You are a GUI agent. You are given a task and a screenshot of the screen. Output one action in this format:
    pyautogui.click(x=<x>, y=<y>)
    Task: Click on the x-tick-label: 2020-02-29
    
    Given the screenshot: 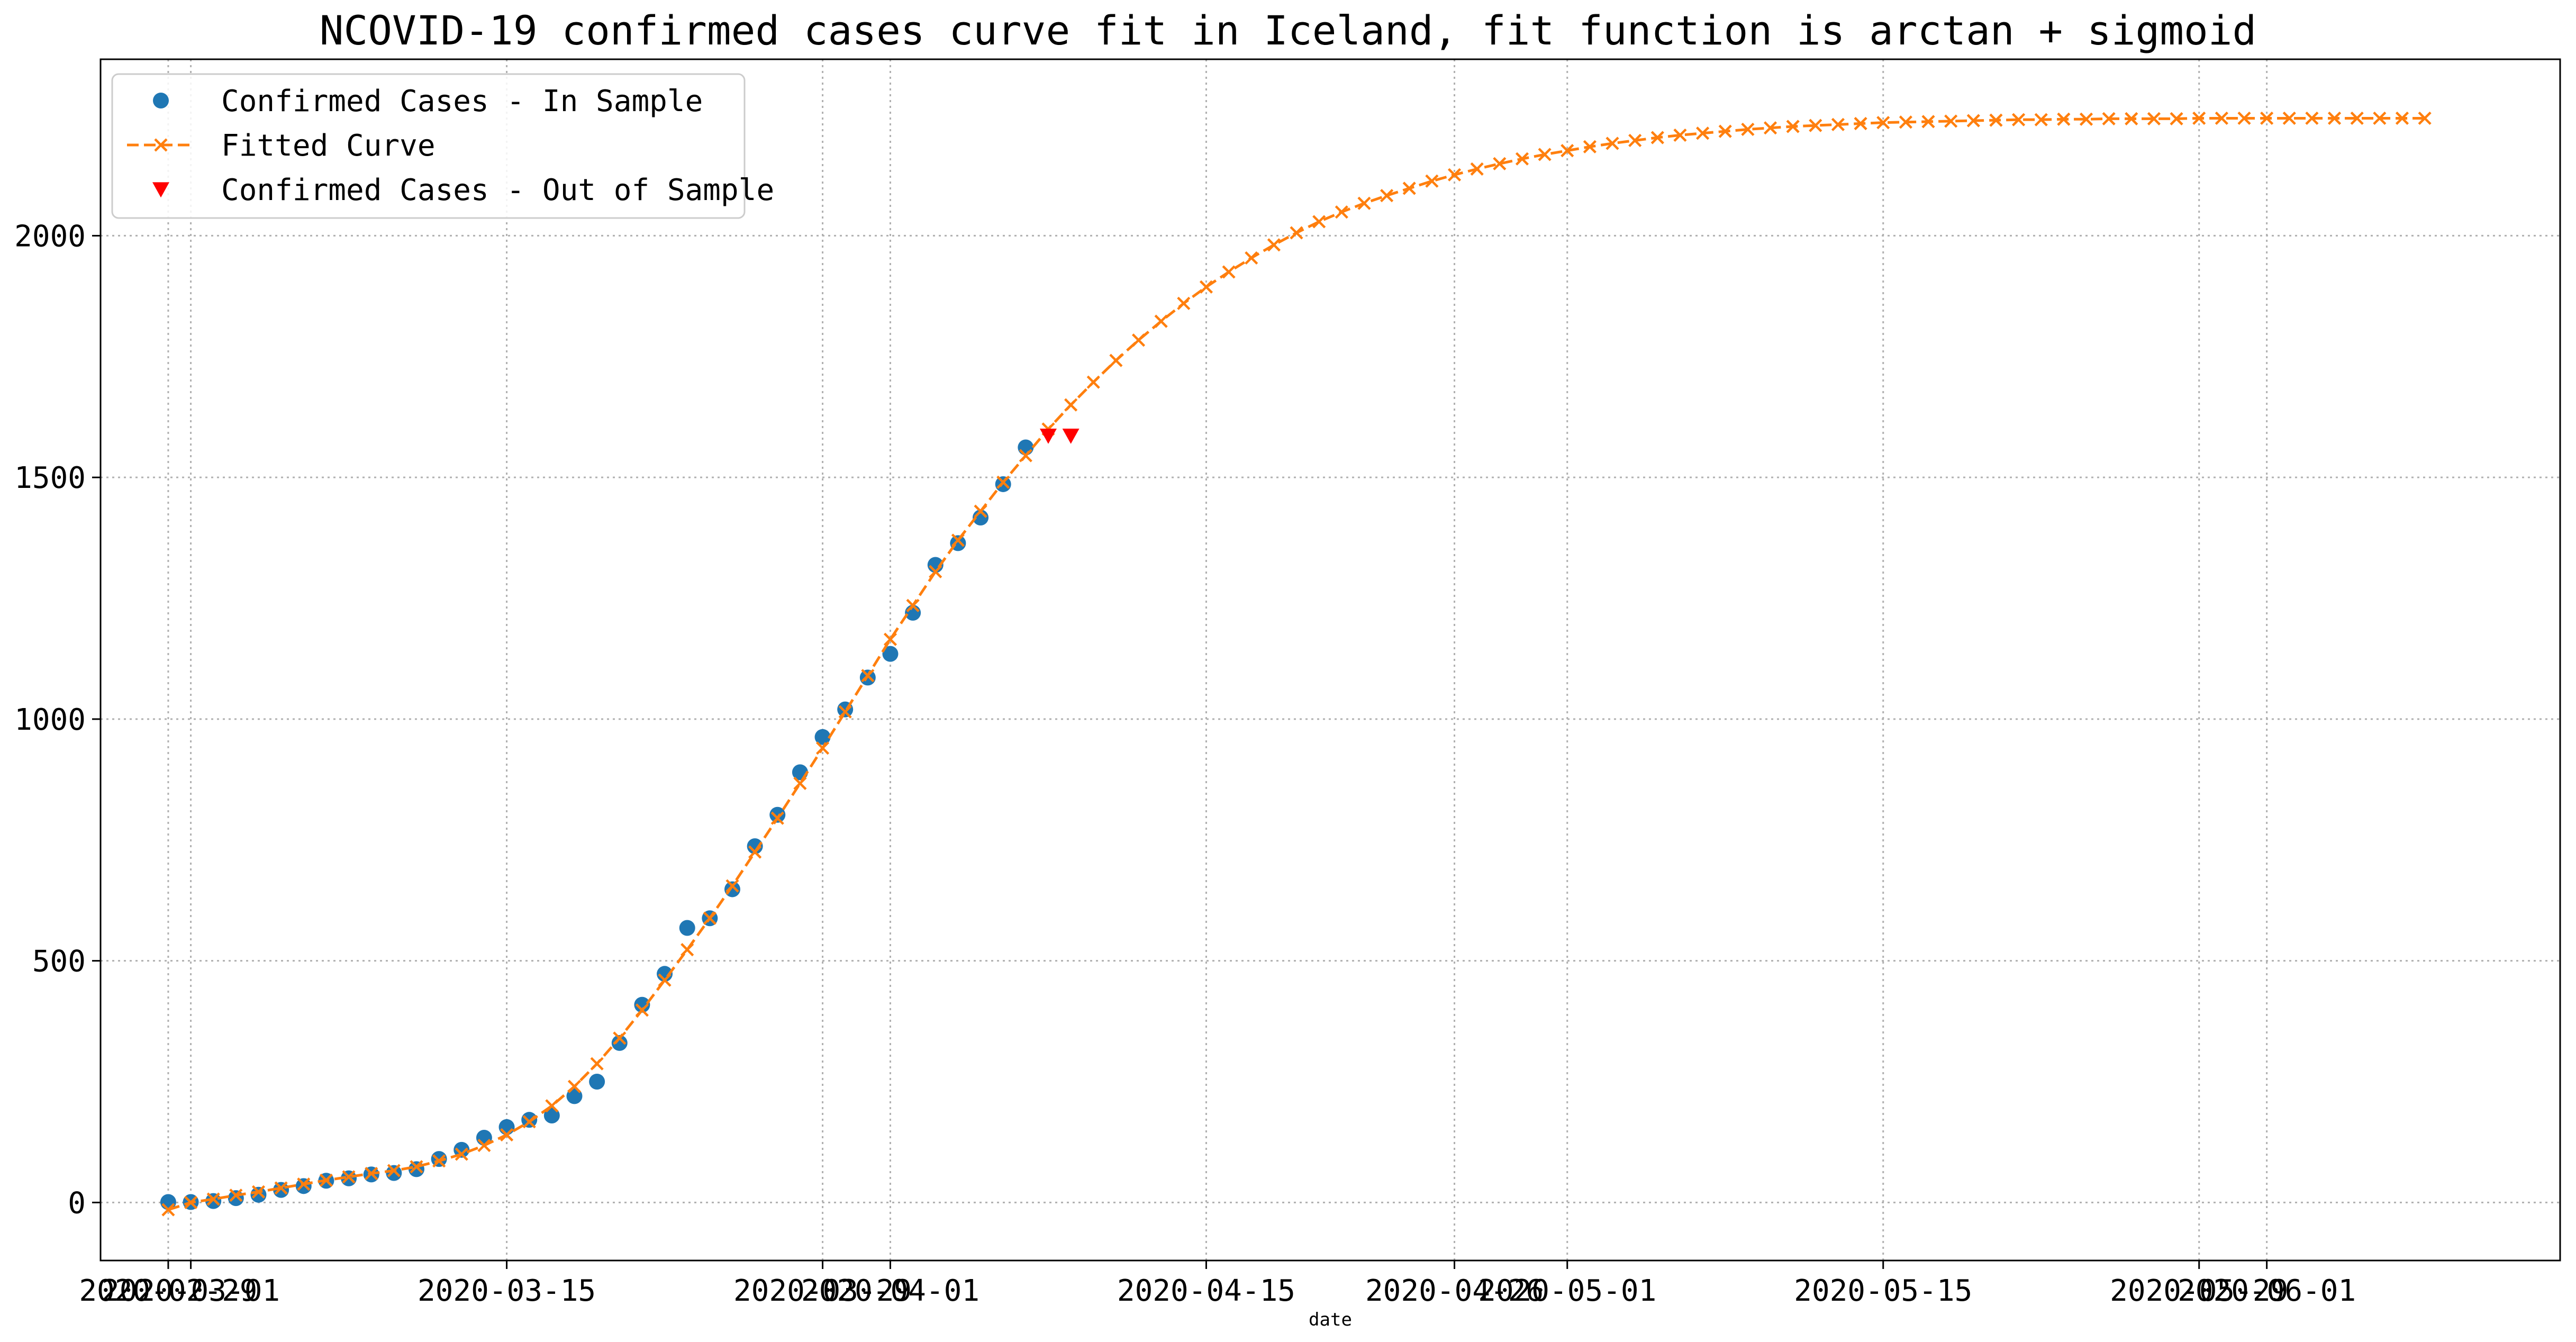 What is the action you would take?
    pyautogui.click(x=168, y=1291)
    